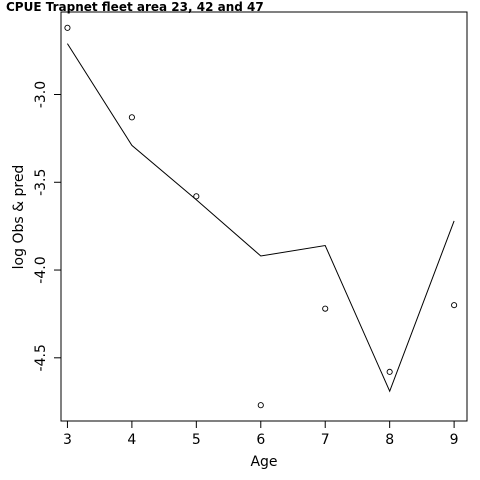 The height and width of the screenshot is (480, 480). What do you see at coordinates (41, 182) in the screenshot?
I see `y-tick-label: -3.5` at bounding box center [41, 182].